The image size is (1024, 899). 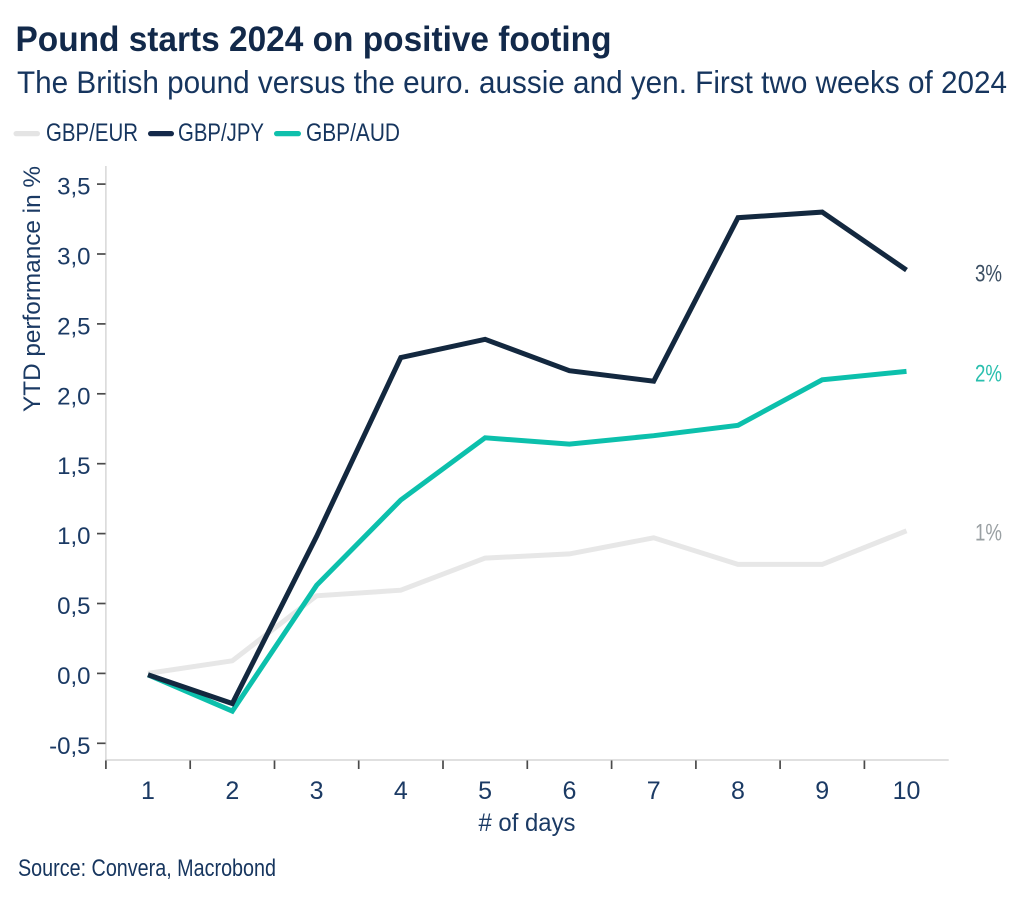 What do you see at coordinates (92, 133) in the screenshot?
I see `svg-text: GBP/EUR` at bounding box center [92, 133].